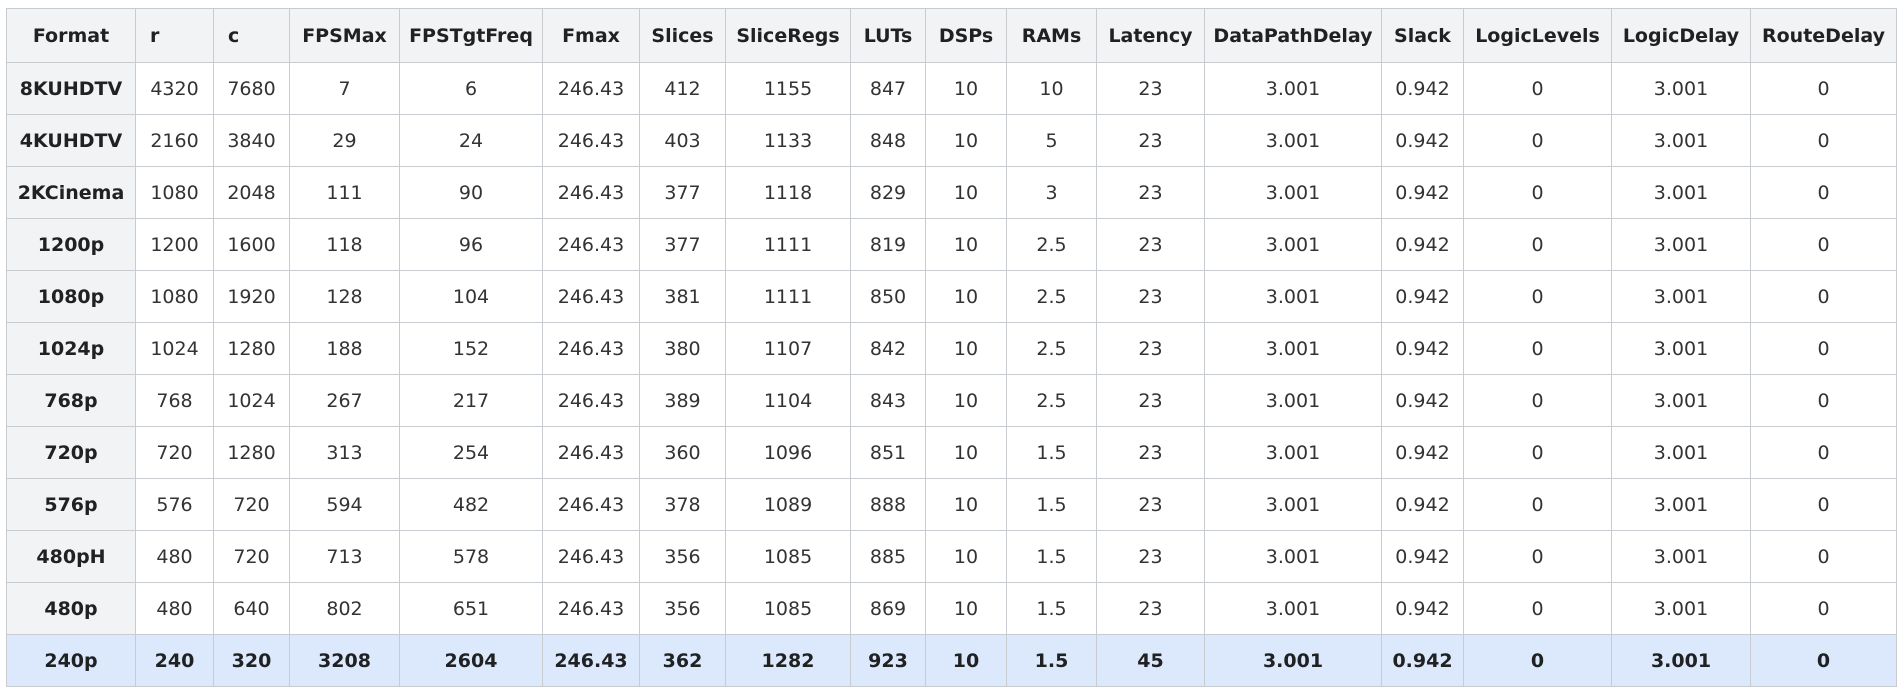 The height and width of the screenshot is (696, 1901). What do you see at coordinates (788, 192) in the screenshot?
I see `table-cell: 1118` at bounding box center [788, 192].